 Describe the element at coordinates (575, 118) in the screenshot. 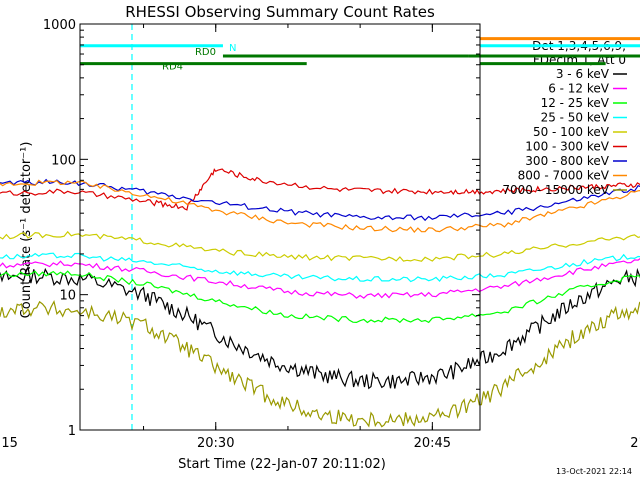

I see `legend-entry: 25 - 50 keV` at that location.